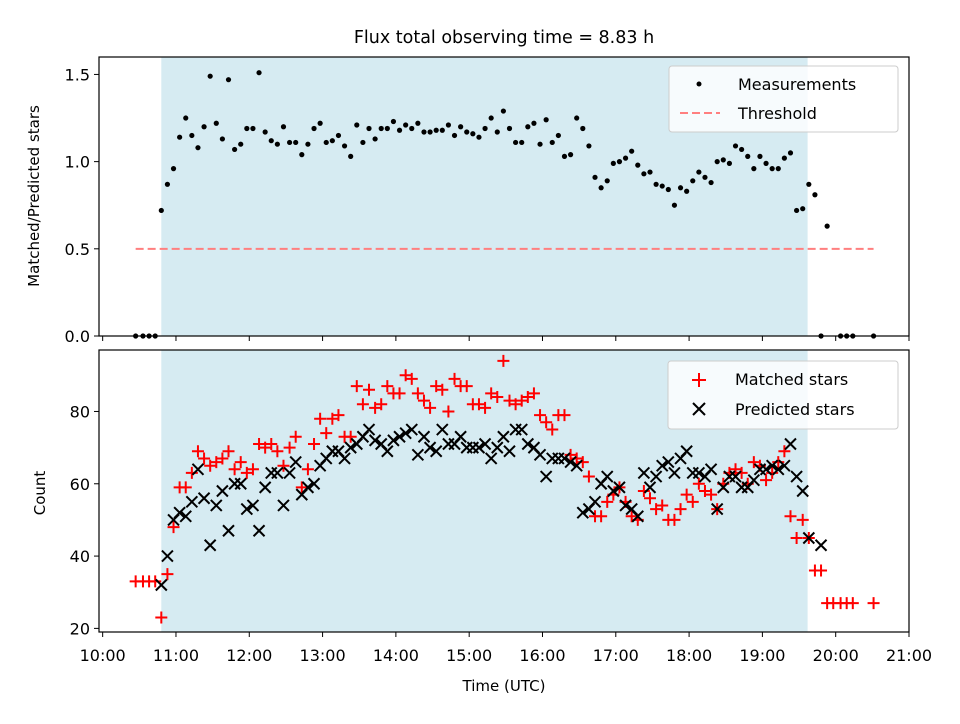 The height and width of the screenshot is (724, 960). Describe the element at coordinates (795, 409) in the screenshot. I see `legend-label-predicted: Predicted stars` at that location.